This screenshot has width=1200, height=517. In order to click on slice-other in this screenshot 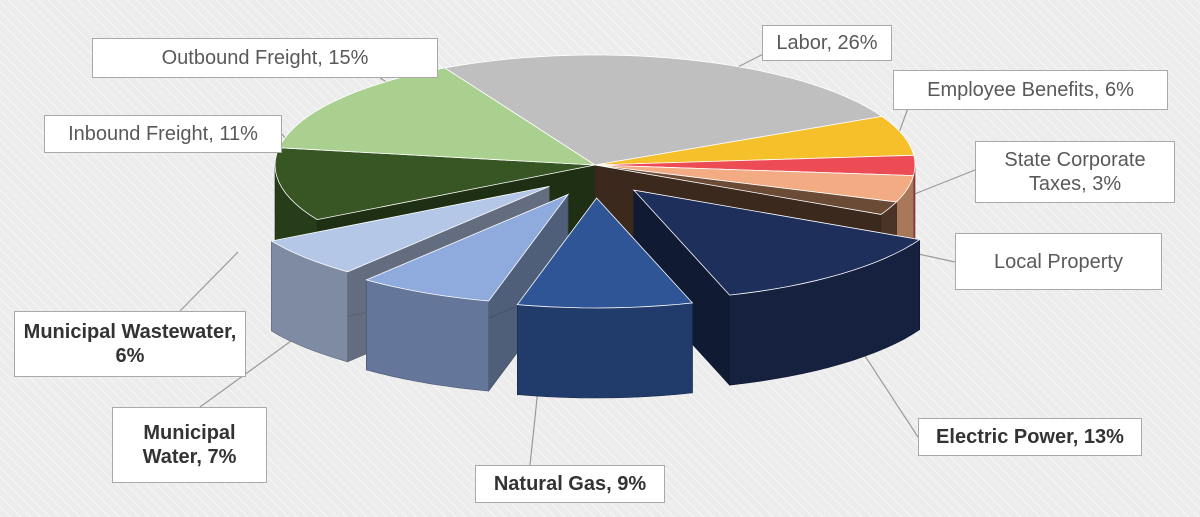, I will do `click(746, 189)`.